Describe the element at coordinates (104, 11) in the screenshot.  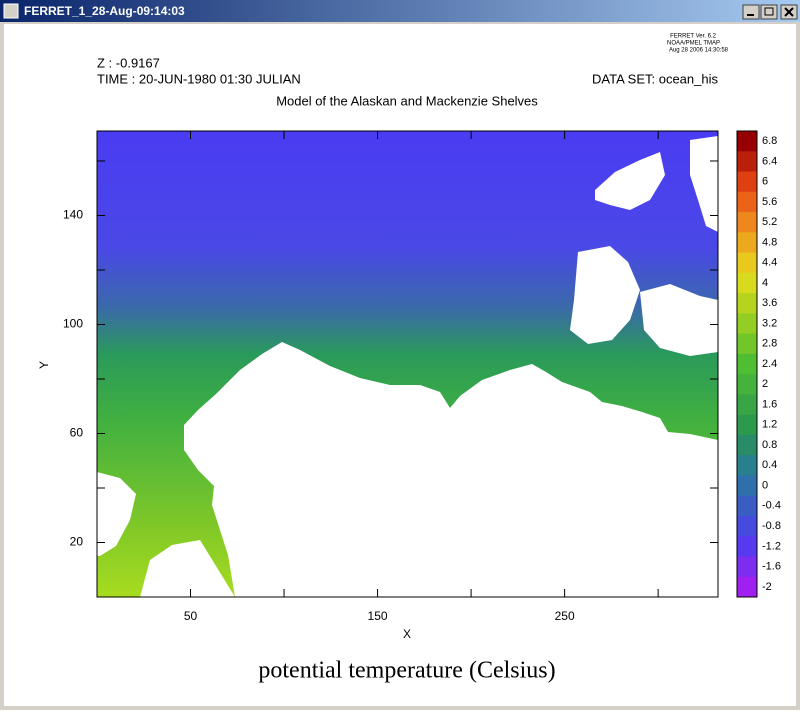
I see `window-title: FERRET_1_28-Aug-09:14:03` at that location.